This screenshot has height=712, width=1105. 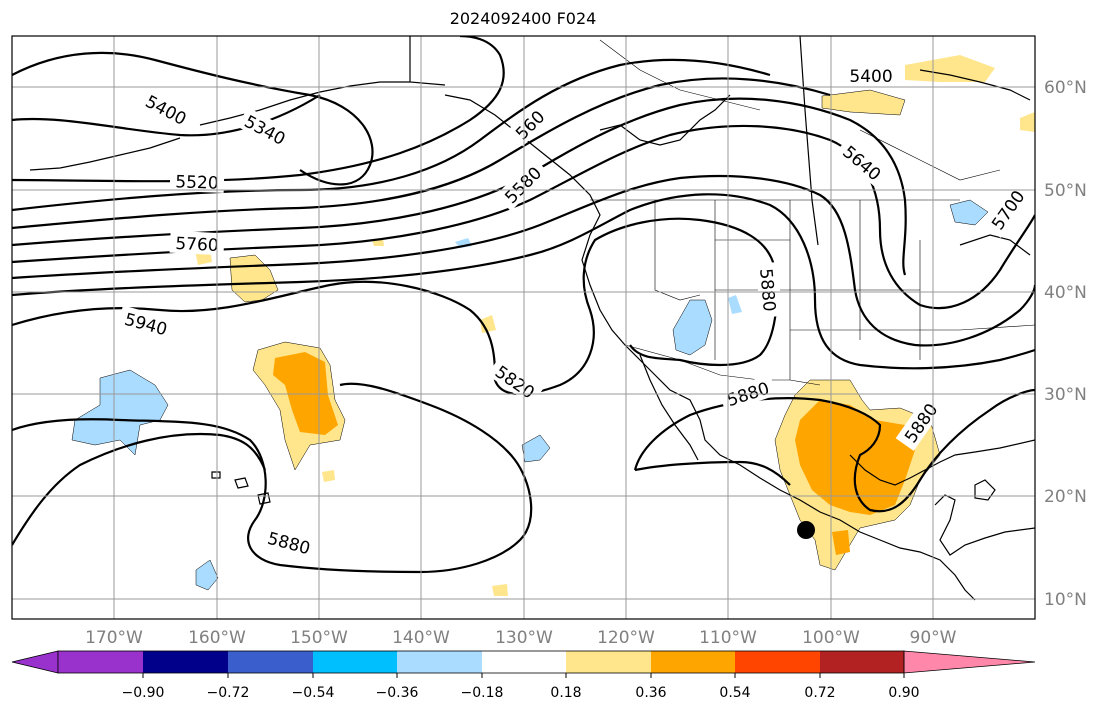 What do you see at coordinates (870, 77) in the screenshot?
I see `contour-label: 5400` at bounding box center [870, 77].